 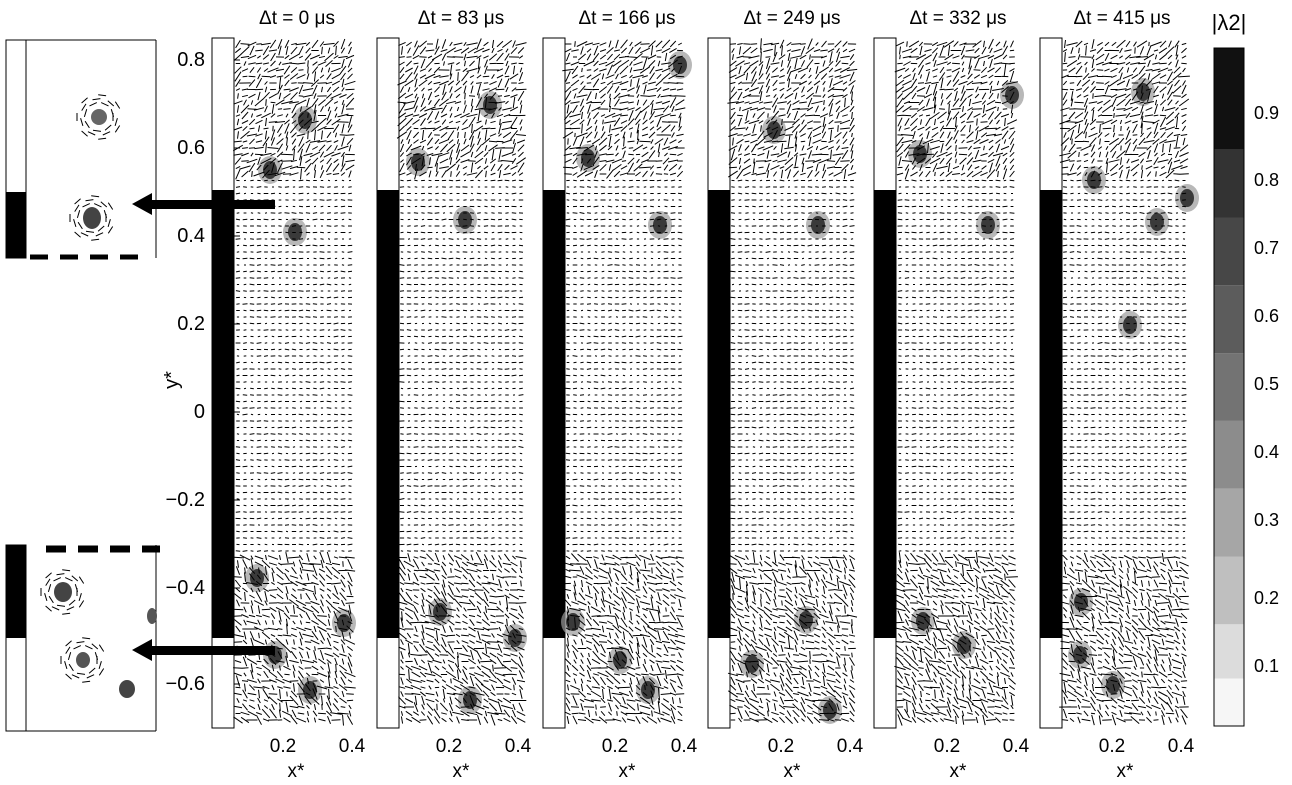 What do you see at coordinates (82, 638) in the screenshot?
I see `inset-bottom` at bounding box center [82, 638].